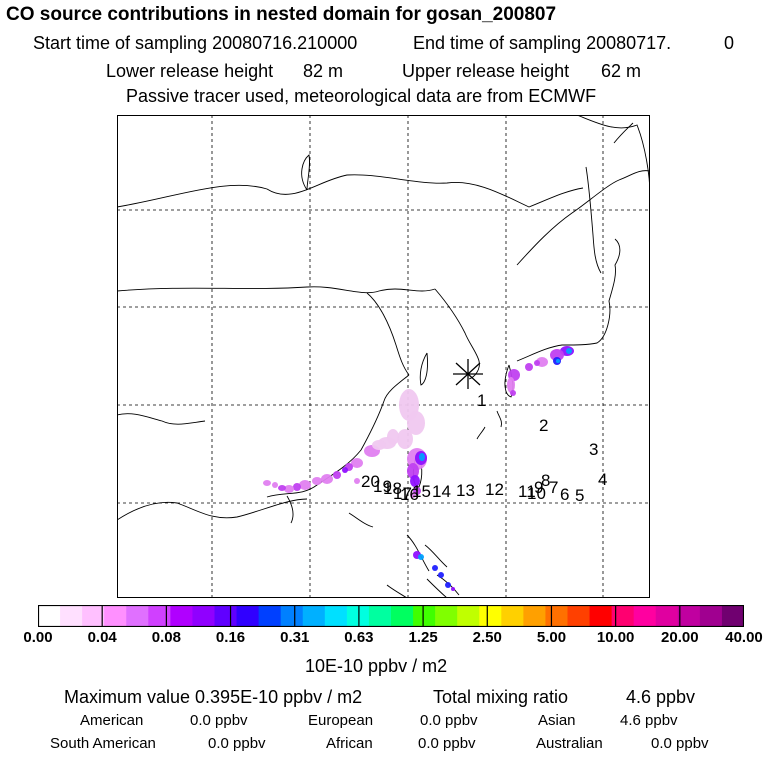 Image resolution: width=768 pixels, height=768 pixels. I want to click on colorbar-unit: 10E-10 ppbv / m2, so click(376, 666).